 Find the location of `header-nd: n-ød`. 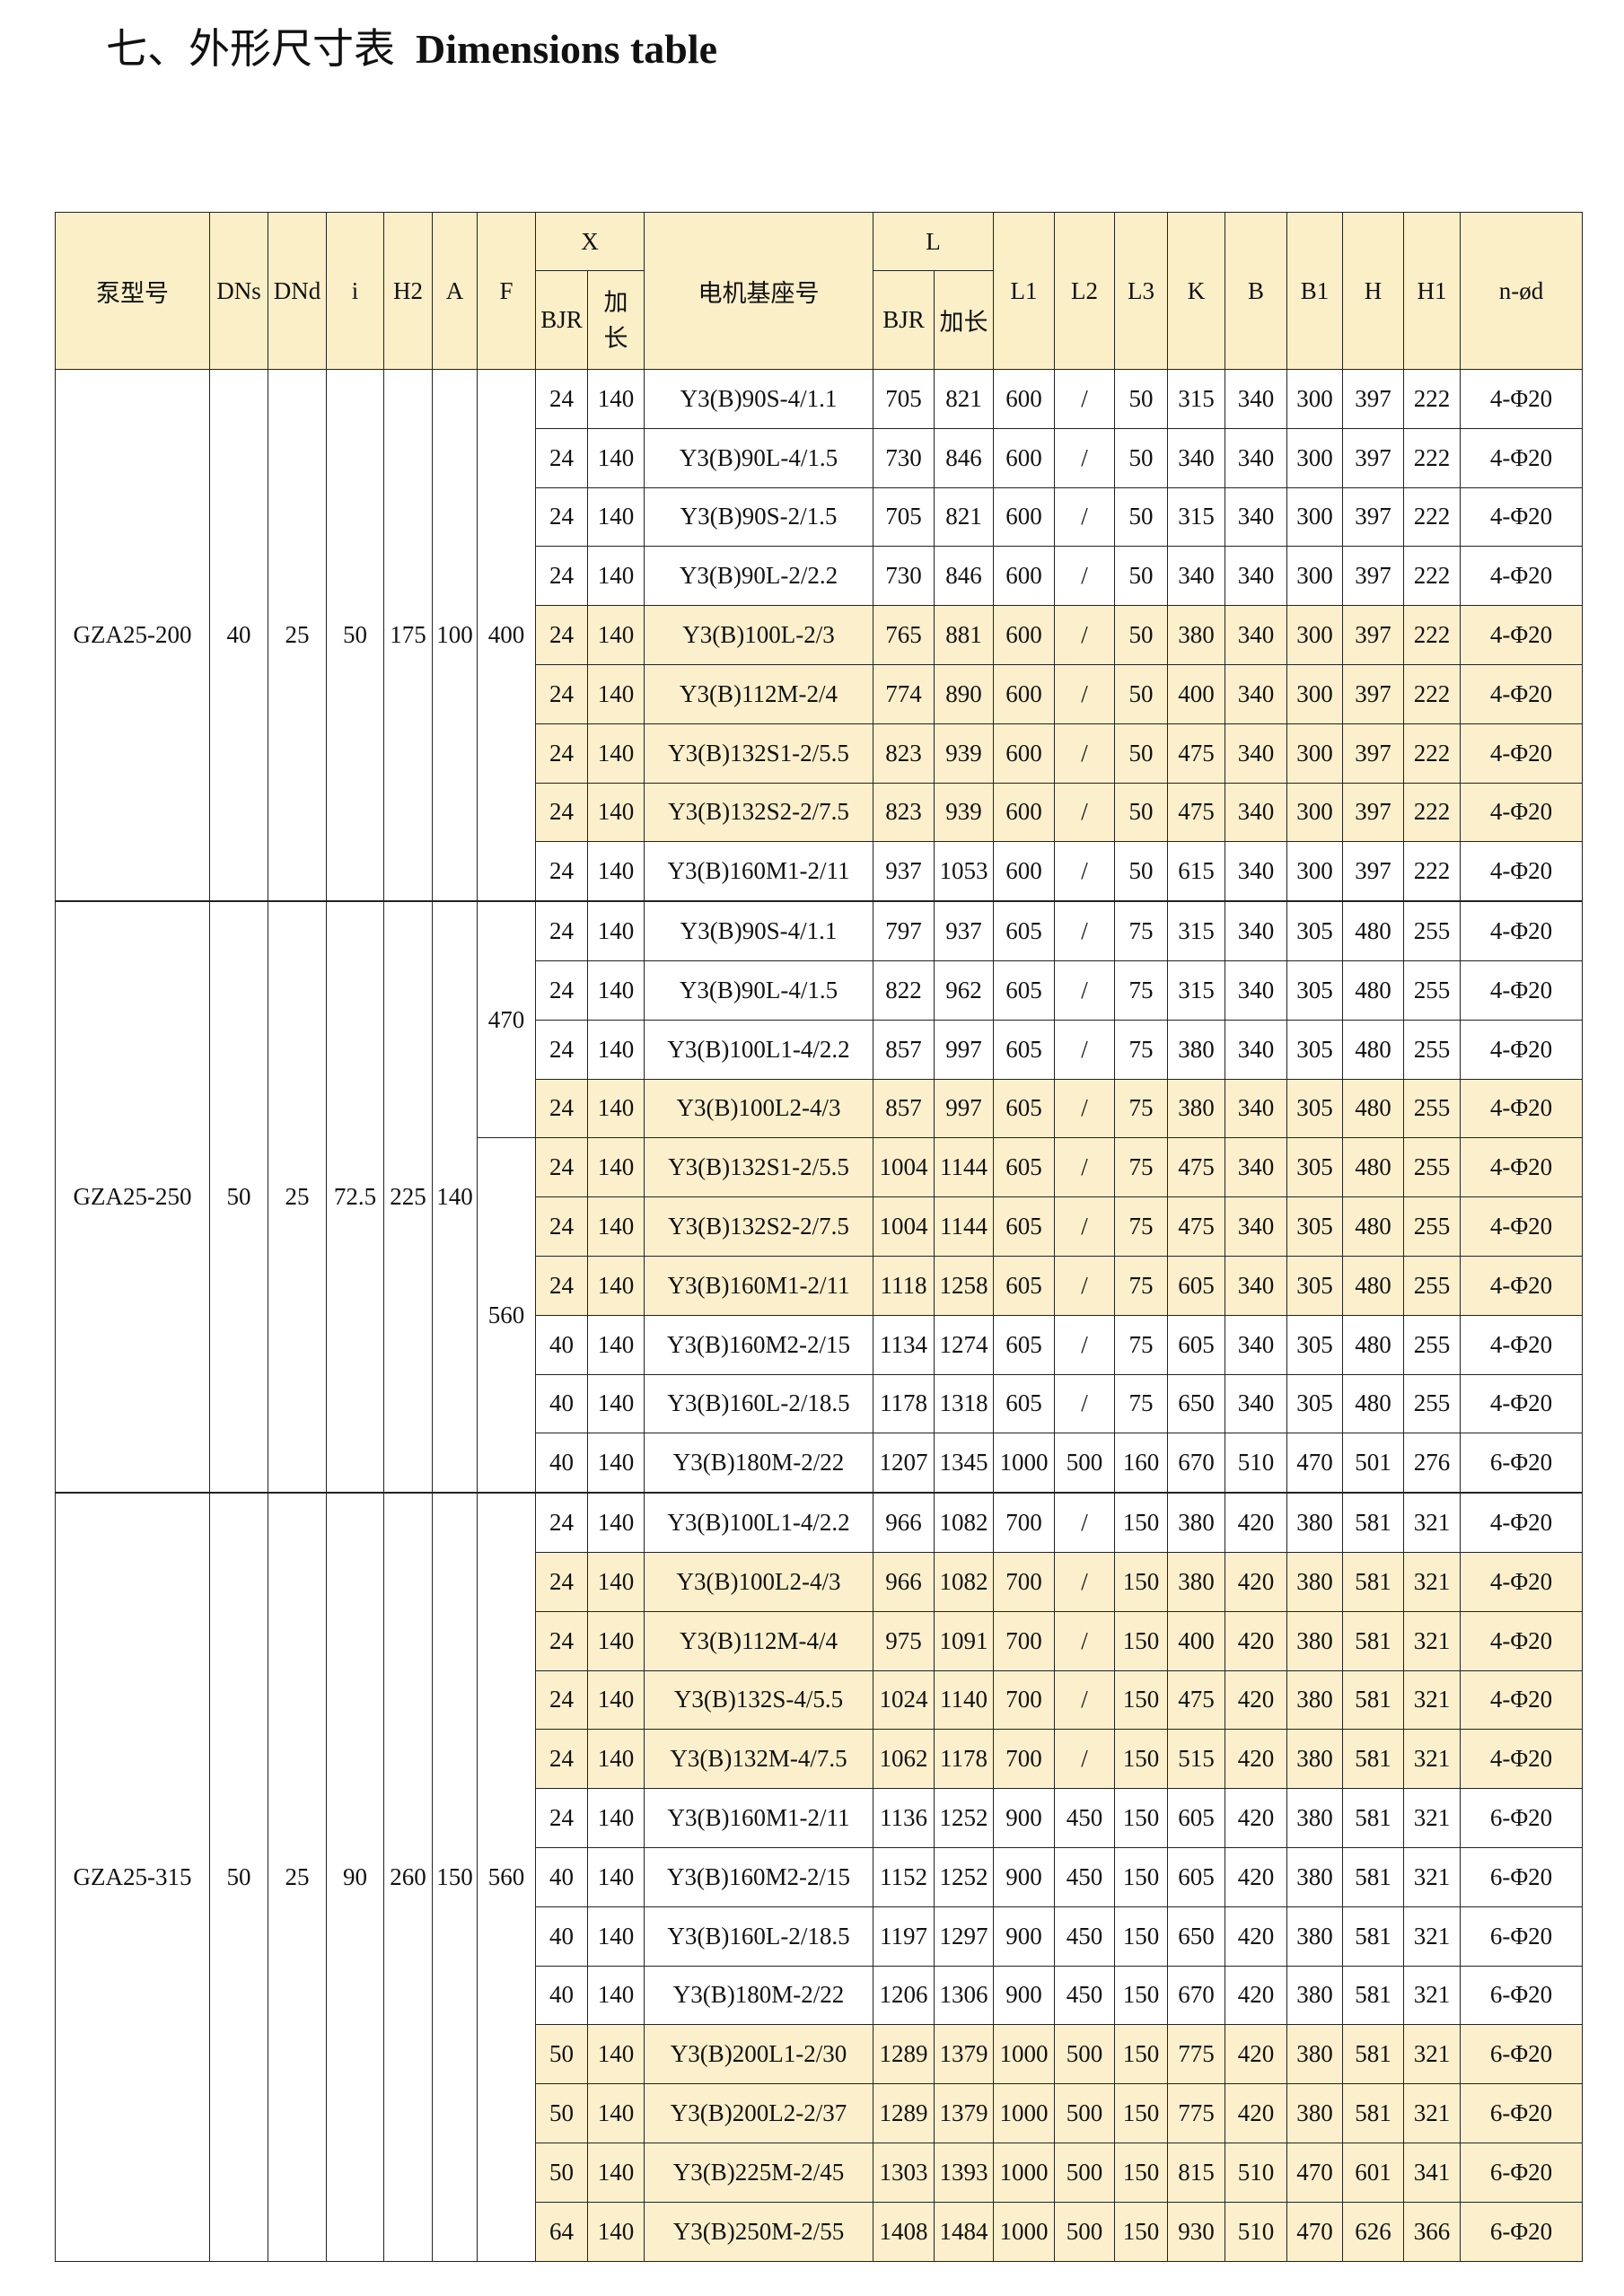

header-nd: n-ød is located at coordinates (1521, 291).